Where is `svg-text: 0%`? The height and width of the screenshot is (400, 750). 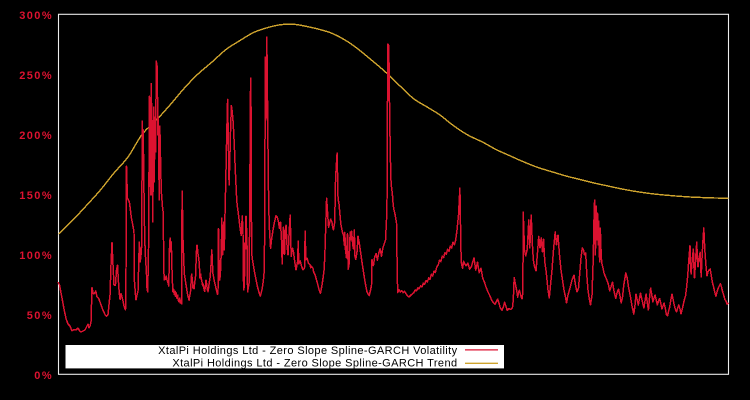 svg-text: 0% is located at coordinates (43, 376).